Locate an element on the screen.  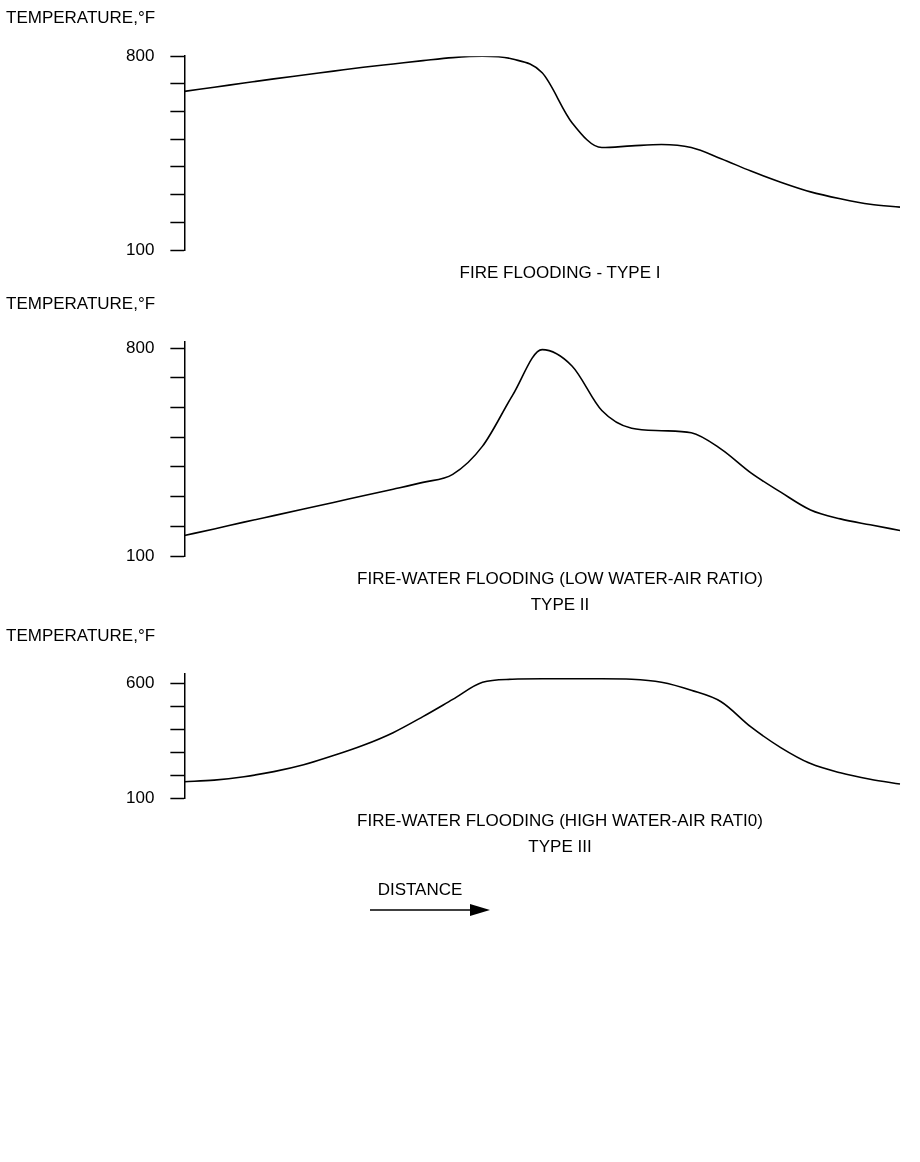
y-tick-label: 600 is located at coordinates (140, 683).